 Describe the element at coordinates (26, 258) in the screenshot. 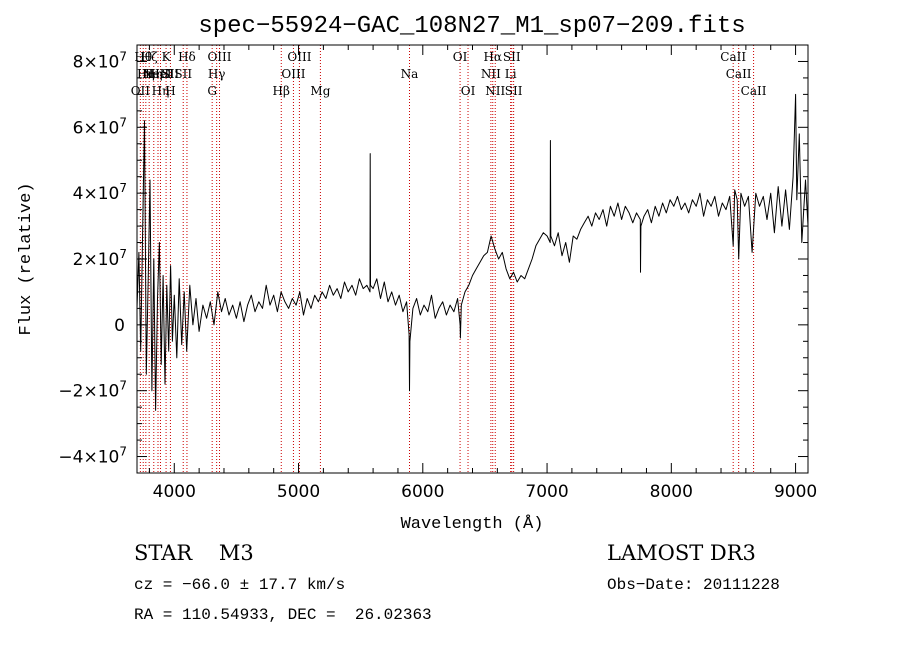

I see `y-axis-label: Flux (relative)` at that location.